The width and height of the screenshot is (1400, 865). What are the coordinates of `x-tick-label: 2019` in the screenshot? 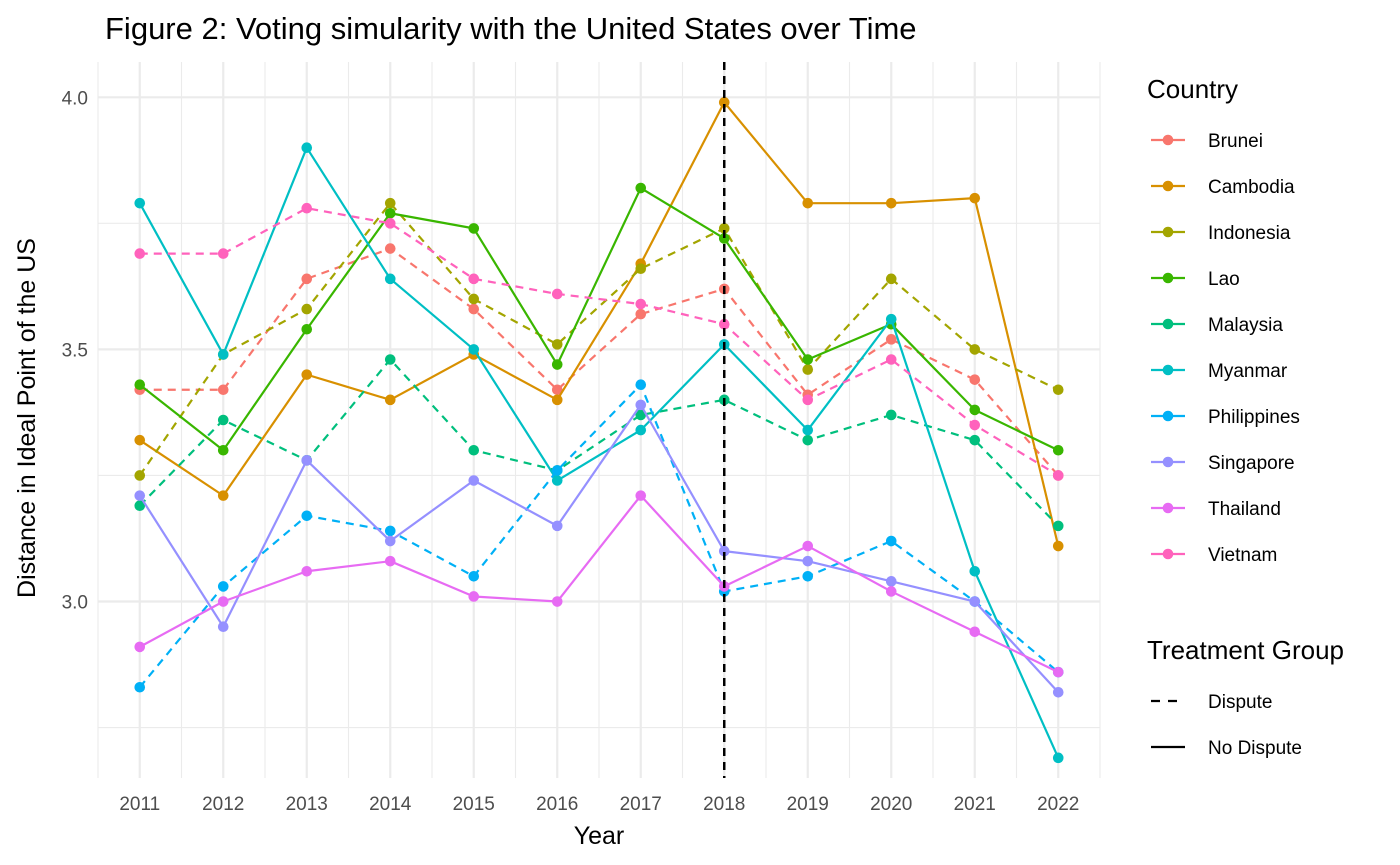 It's located at (808, 804).